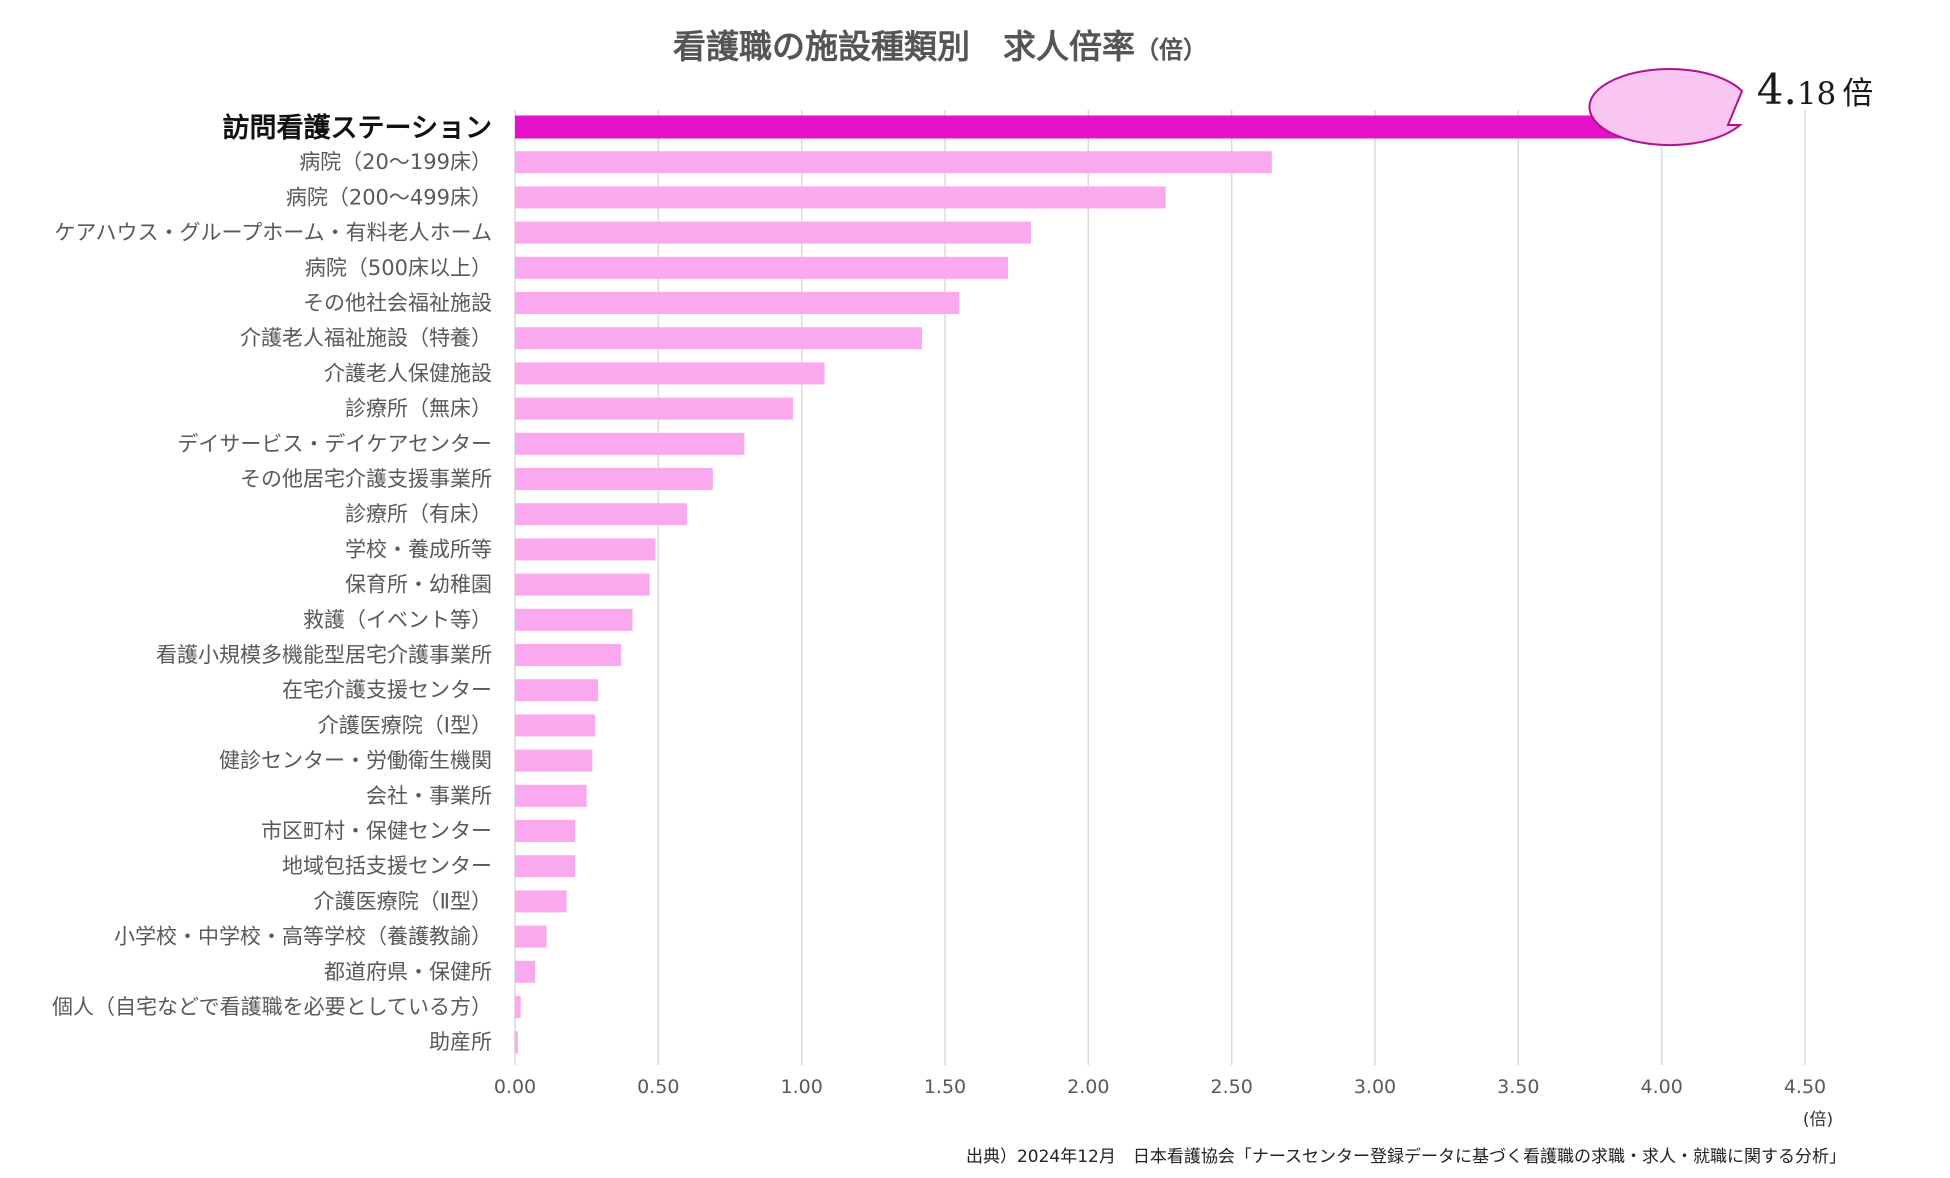  I want to click on x-tick-label: 0.00, so click(515, 1087).